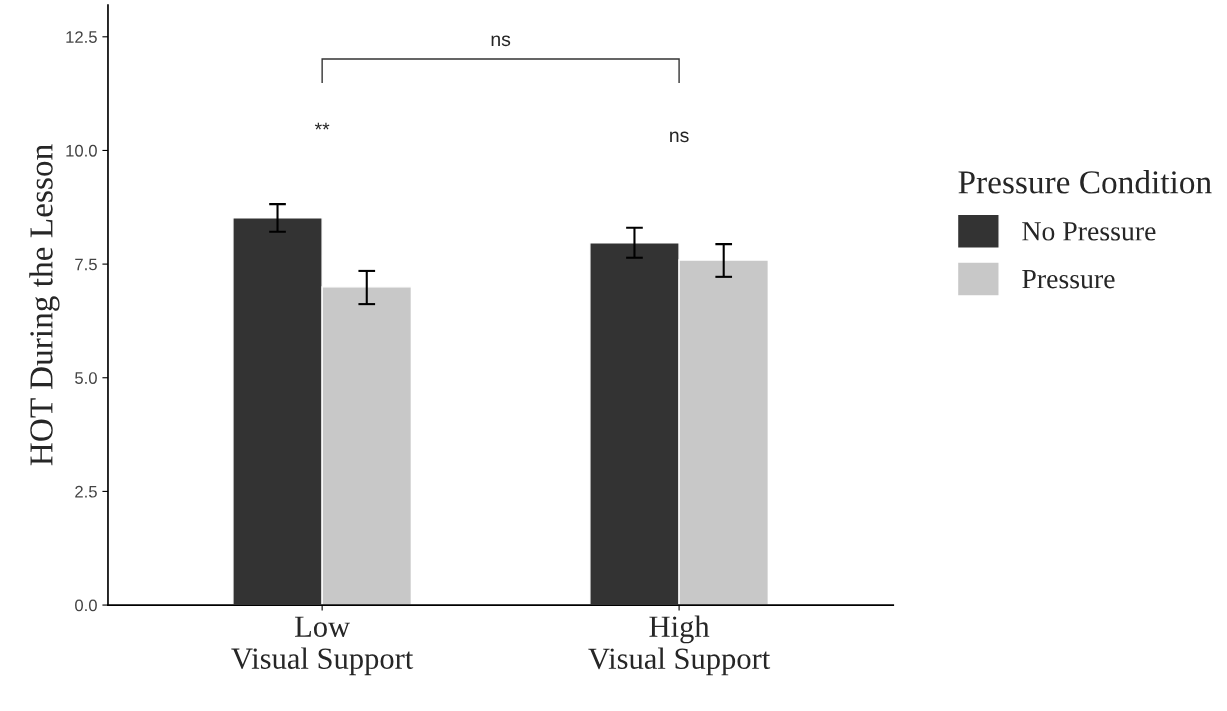 This screenshot has height=711, width=1227. What do you see at coordinates (86, 264) in the screenshot?
I see `y-tick-label: 7.5` at bounding box center [86, 264].